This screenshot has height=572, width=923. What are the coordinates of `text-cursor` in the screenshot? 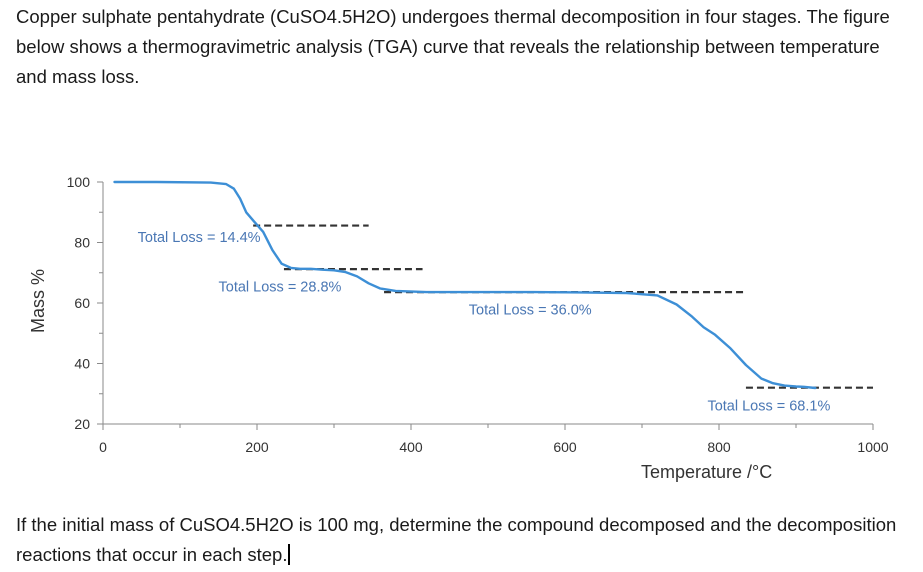 It's located at (289, 554).